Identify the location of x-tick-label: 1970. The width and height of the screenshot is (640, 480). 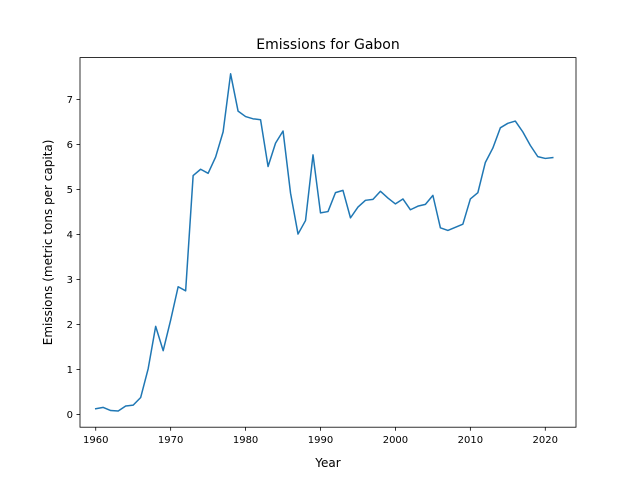
(170, 440).